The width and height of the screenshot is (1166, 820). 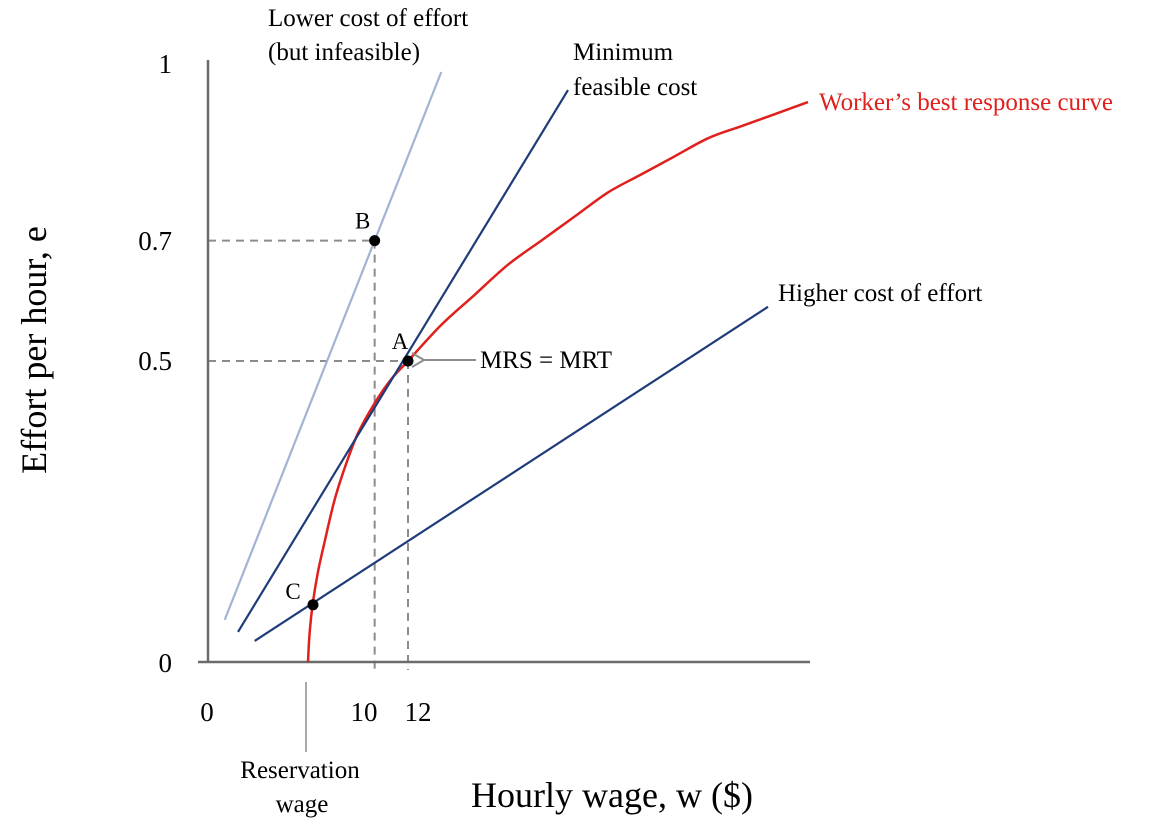 What do you see at coordinates (400, 341) in the screenshot?
I see `point-label-a: A` at bounding box center [400, 341].